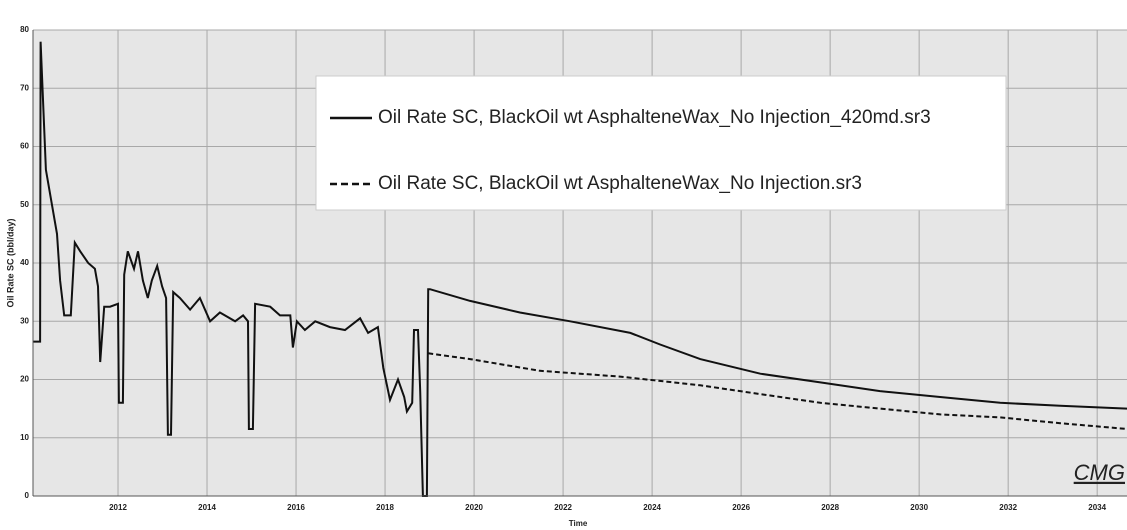 Image resolution: width=1127 pixels, height=530 pixels. I want to click on x-tick-label: 2026, so click(741, 507).